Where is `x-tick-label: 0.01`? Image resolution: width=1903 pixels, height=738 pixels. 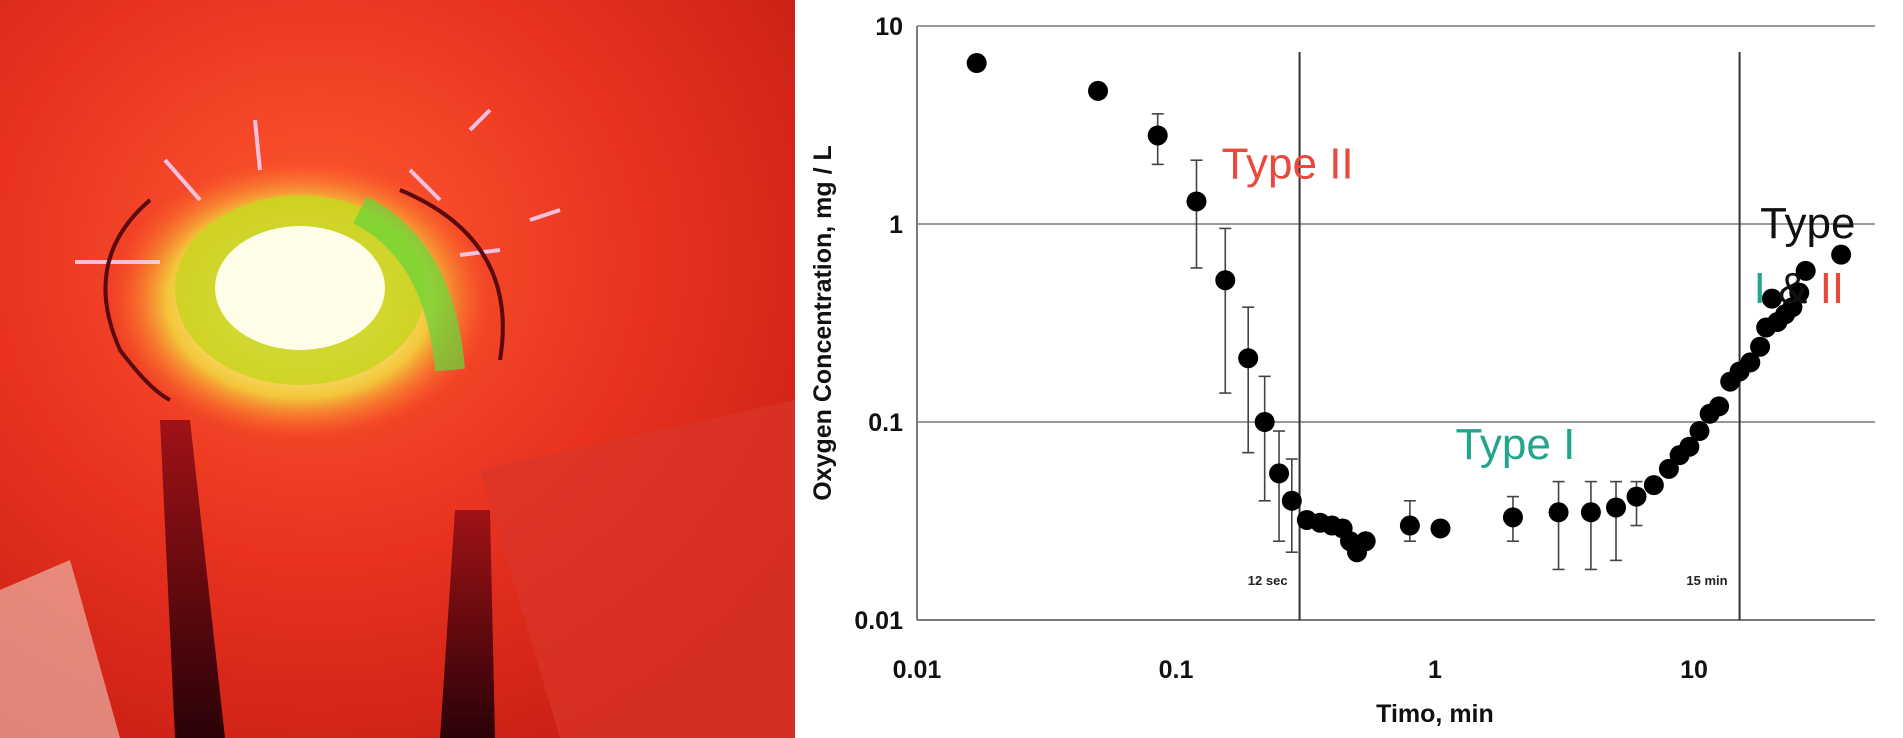
x-tick-label: 0.01 is located at coordinates (917, 670).